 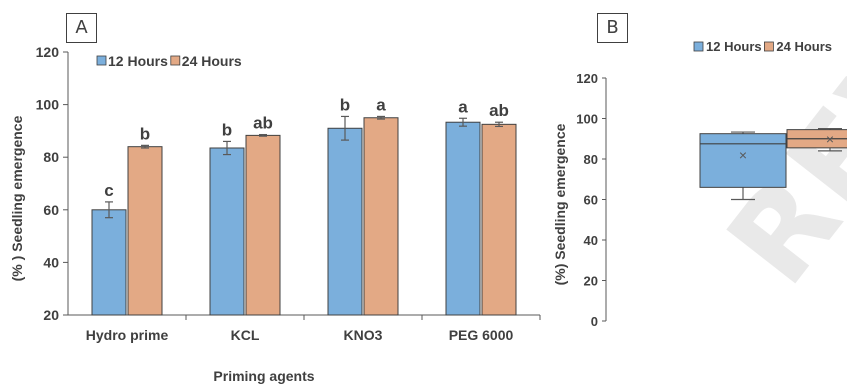 I want to click on x-tick-label: Hydro prime, so click(x=127, y=335).